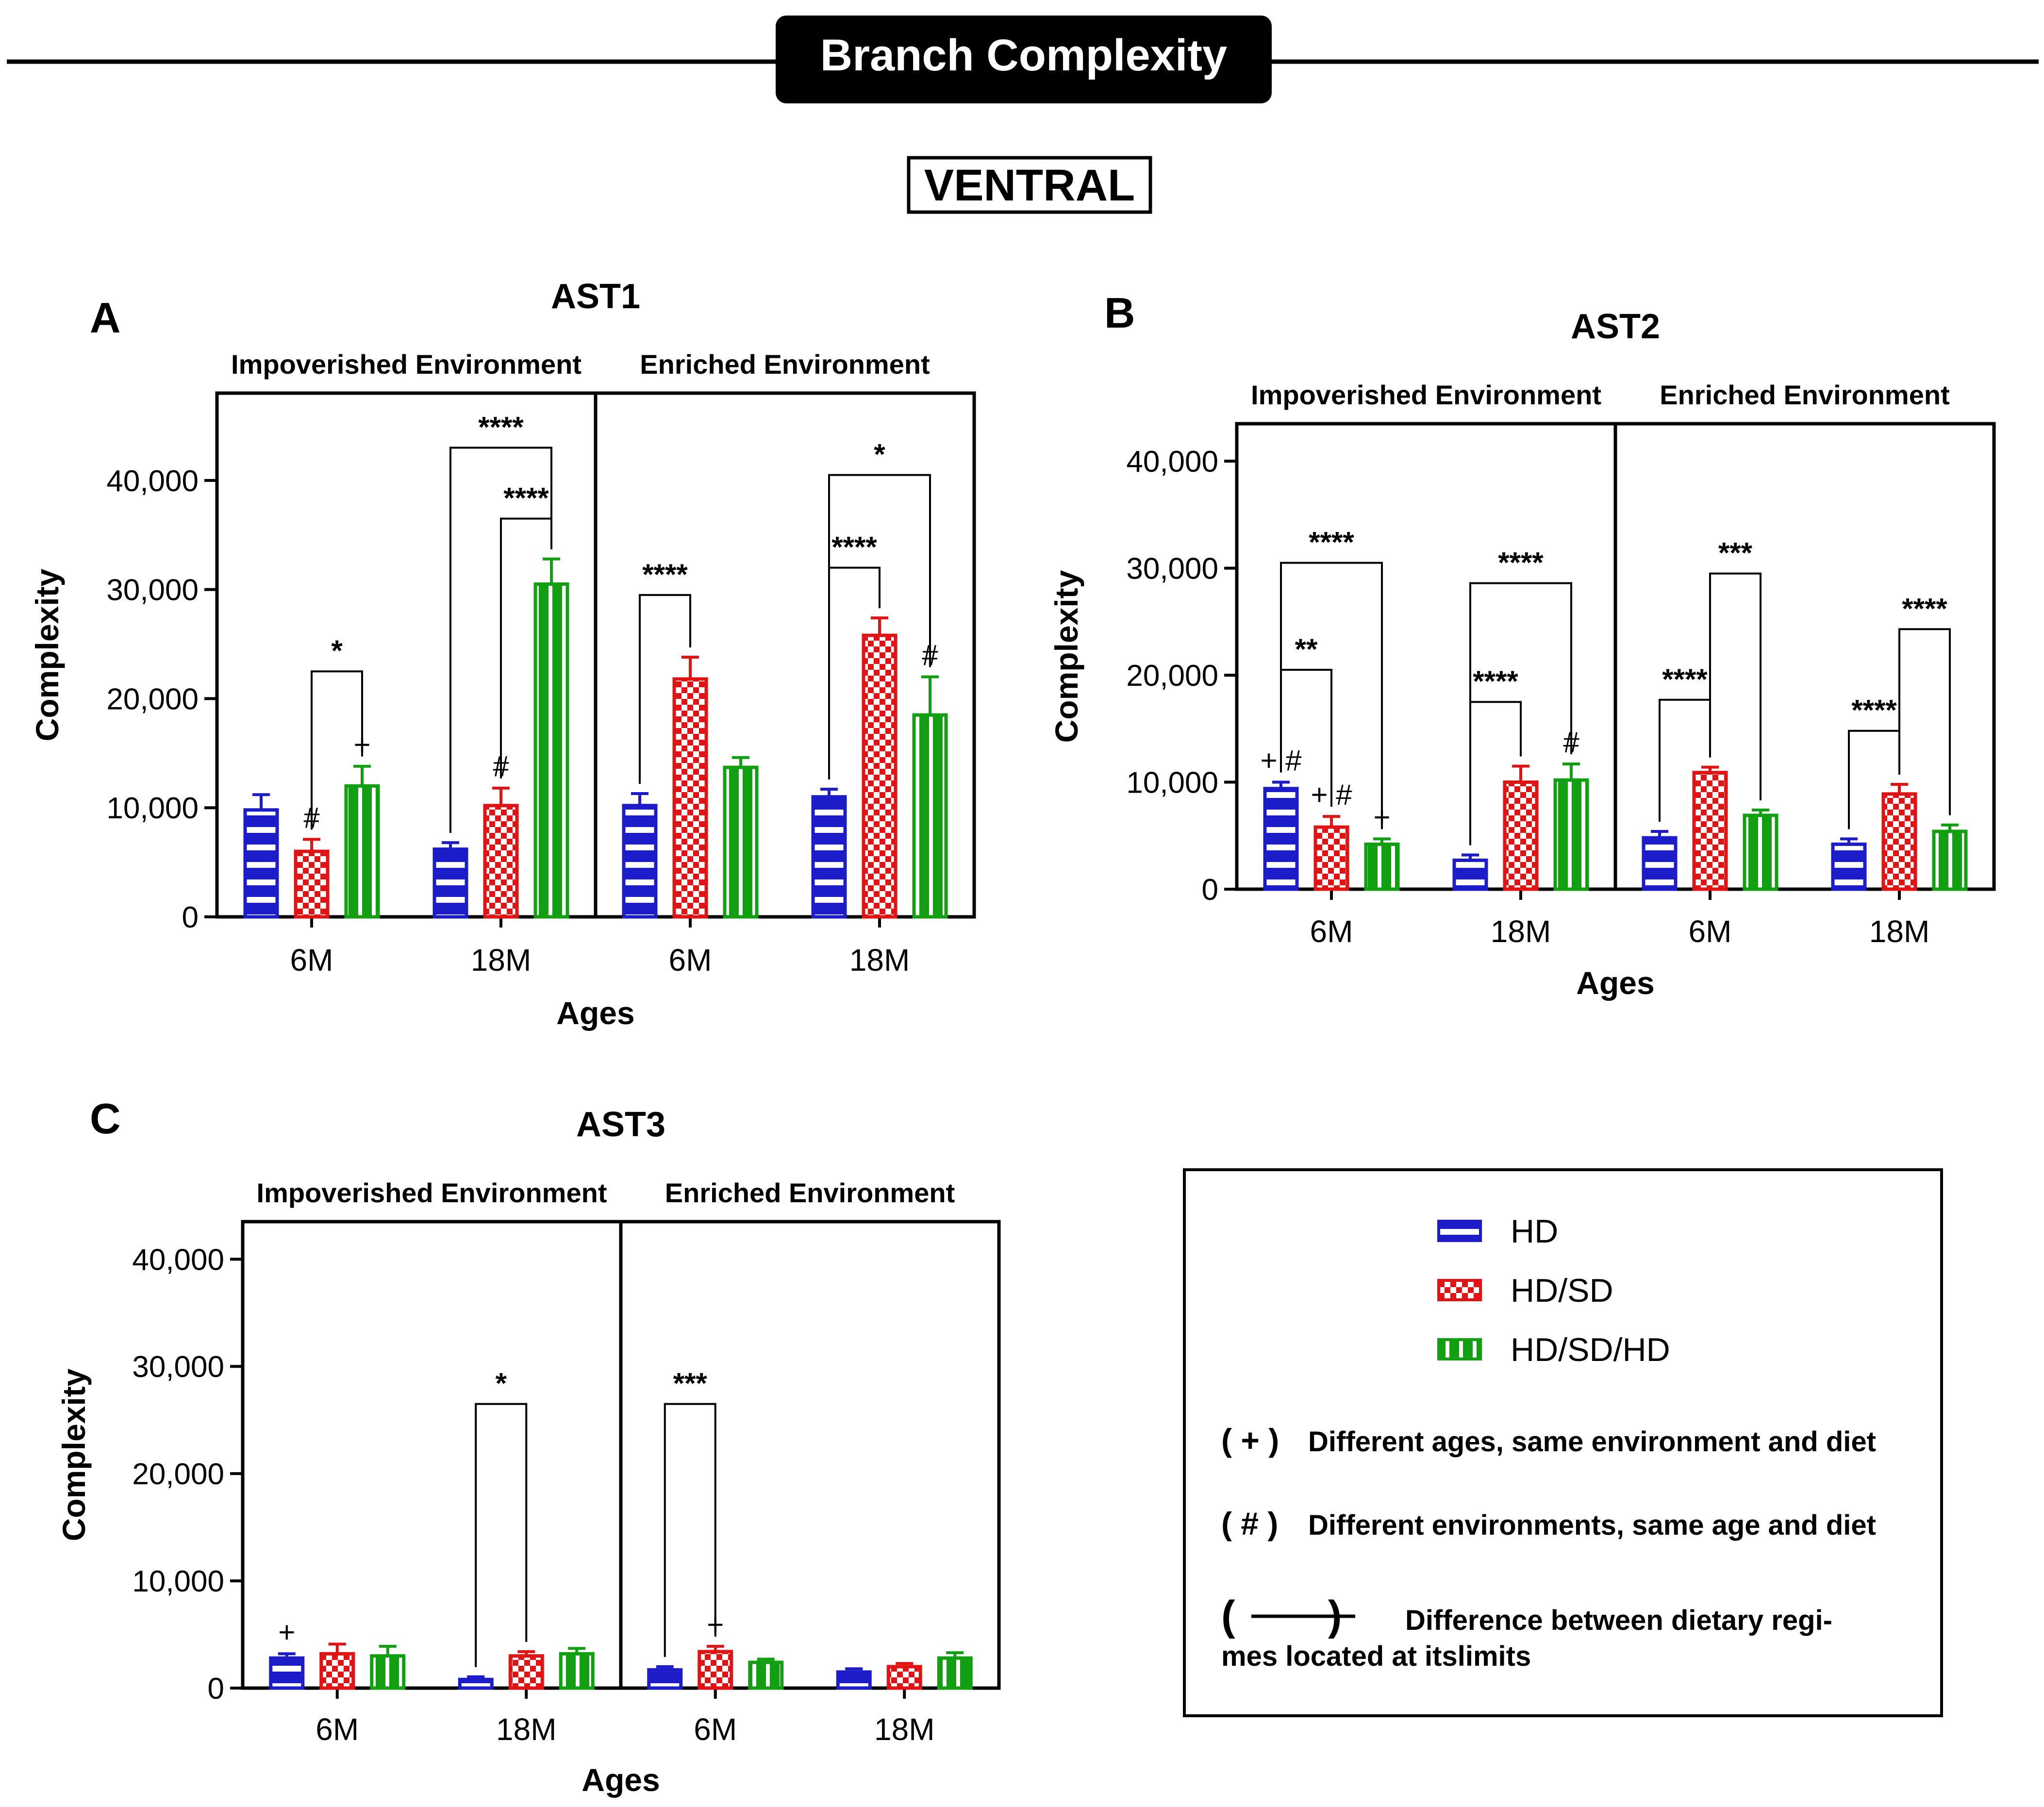 The height and width of the screenshot is (1807, 2044). I want to click on panel-letter-a: A, so click(105, 318).